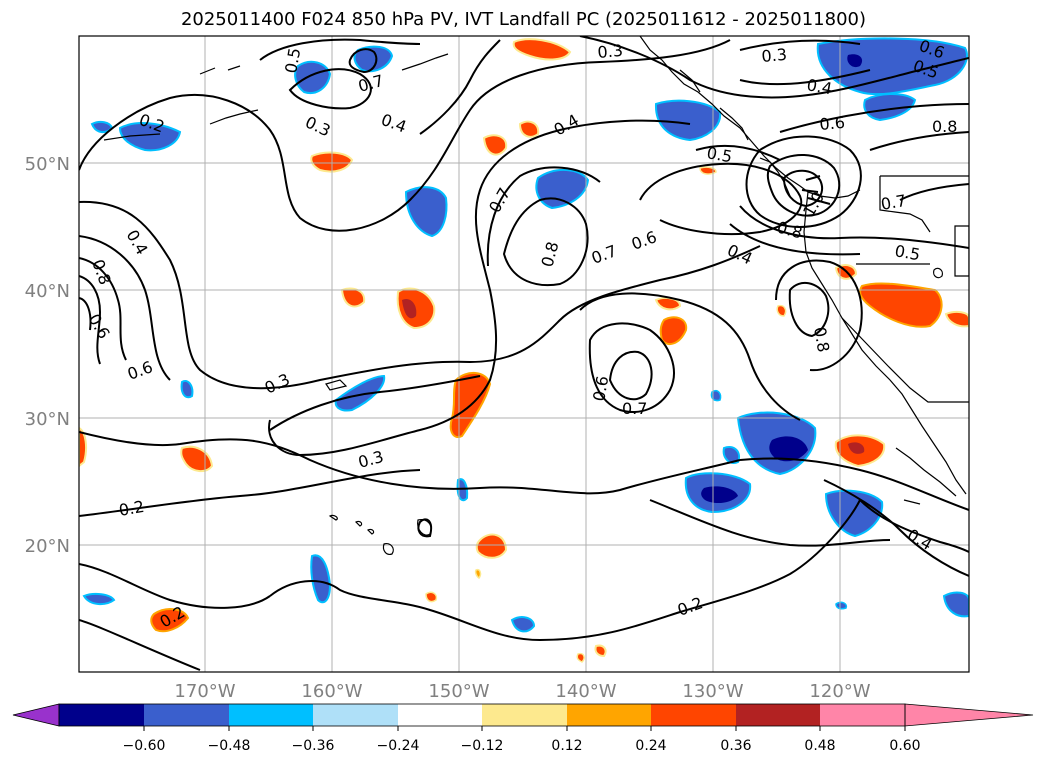 This screenshot has width=1047, height=765. What do you see at coordinates (819, 746) in the screenshot?
I see `colorbar-tick-label: 0.48` at bounding box center [819, 746].